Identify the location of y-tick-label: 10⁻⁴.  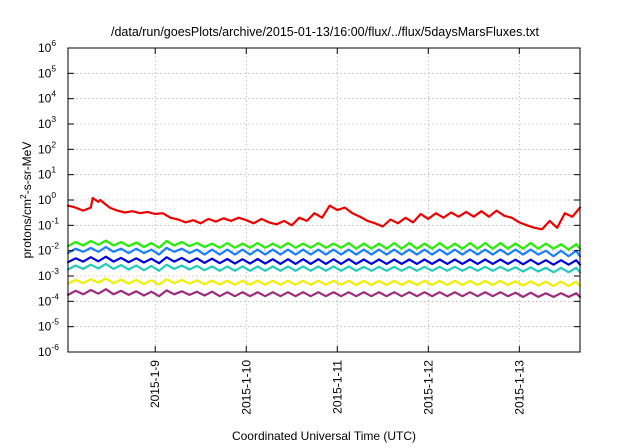
(48, 299).